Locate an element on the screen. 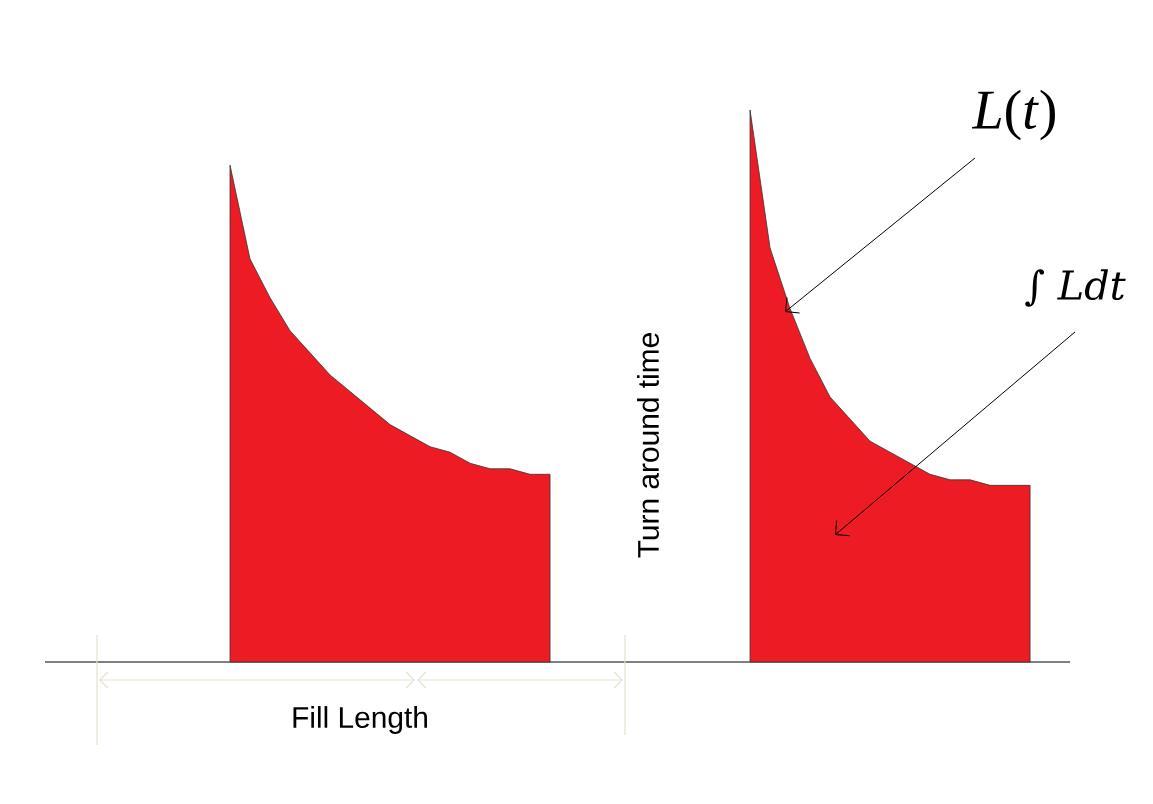  annotation: L(t) is located at coordinates (1013, 115).